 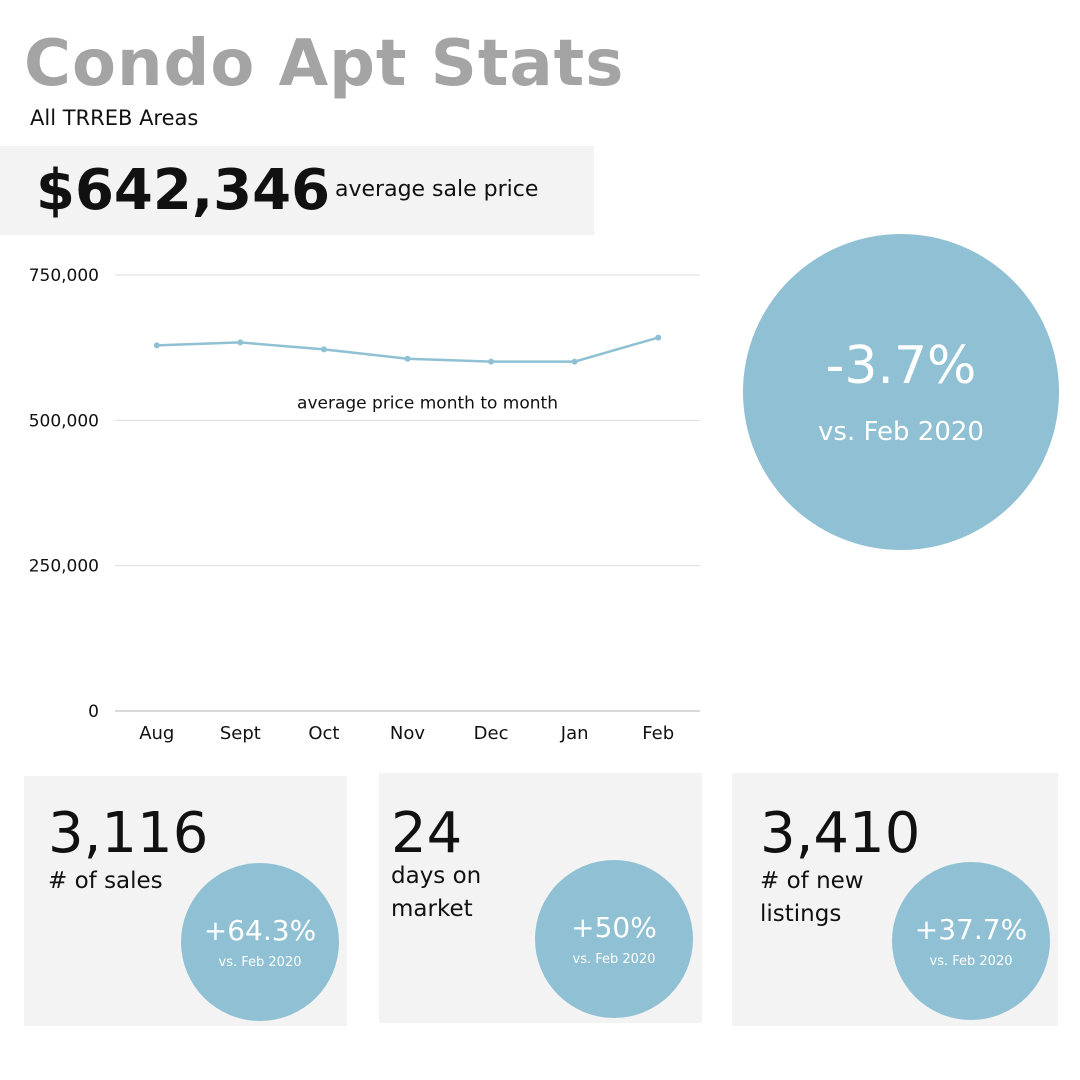 What do you see at coordinates (901, 366) in the screenshot?
I see `yoy-change-value: -3.7%` at bounding box center [901, 366].